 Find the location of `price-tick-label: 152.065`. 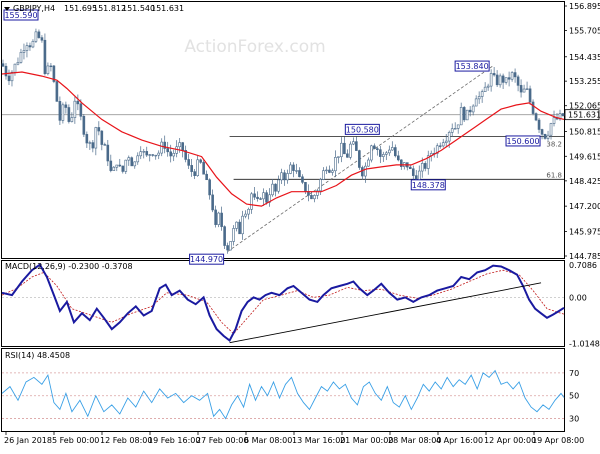

price-tick-label: 152.065 is located at coordinates (584, 106).